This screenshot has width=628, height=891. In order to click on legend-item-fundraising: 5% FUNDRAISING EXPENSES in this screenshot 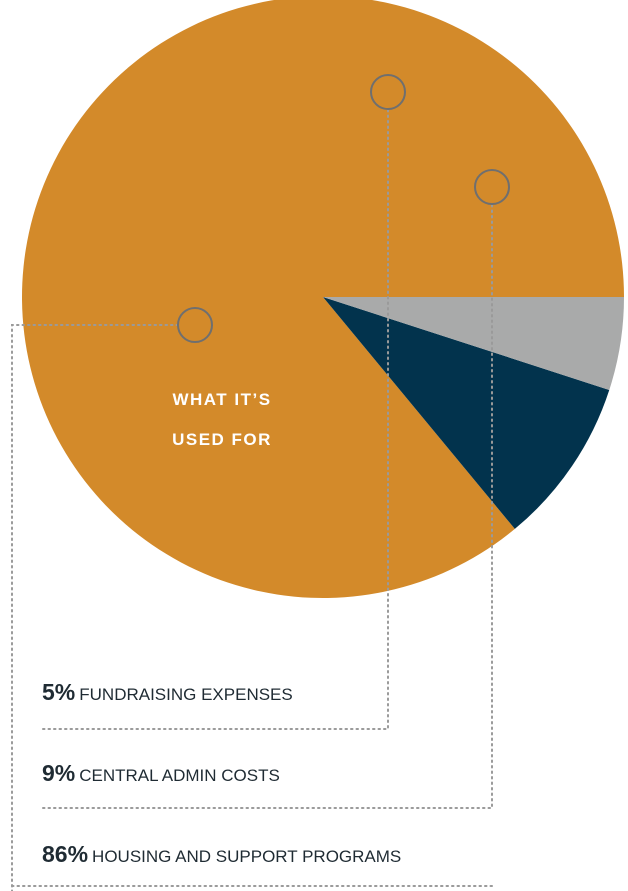, I will do `click(167, 692)`.